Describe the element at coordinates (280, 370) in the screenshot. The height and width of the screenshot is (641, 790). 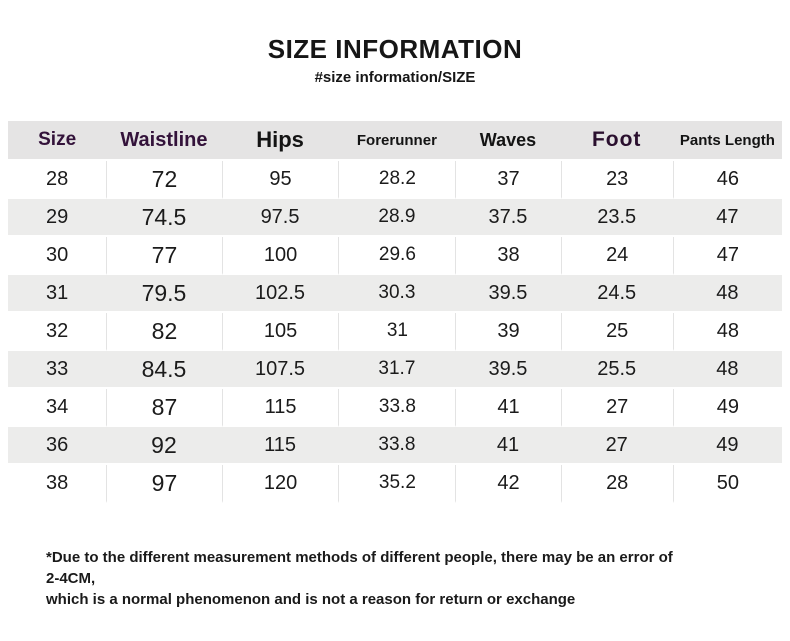
I see `table-cell: 107.5` at that location.